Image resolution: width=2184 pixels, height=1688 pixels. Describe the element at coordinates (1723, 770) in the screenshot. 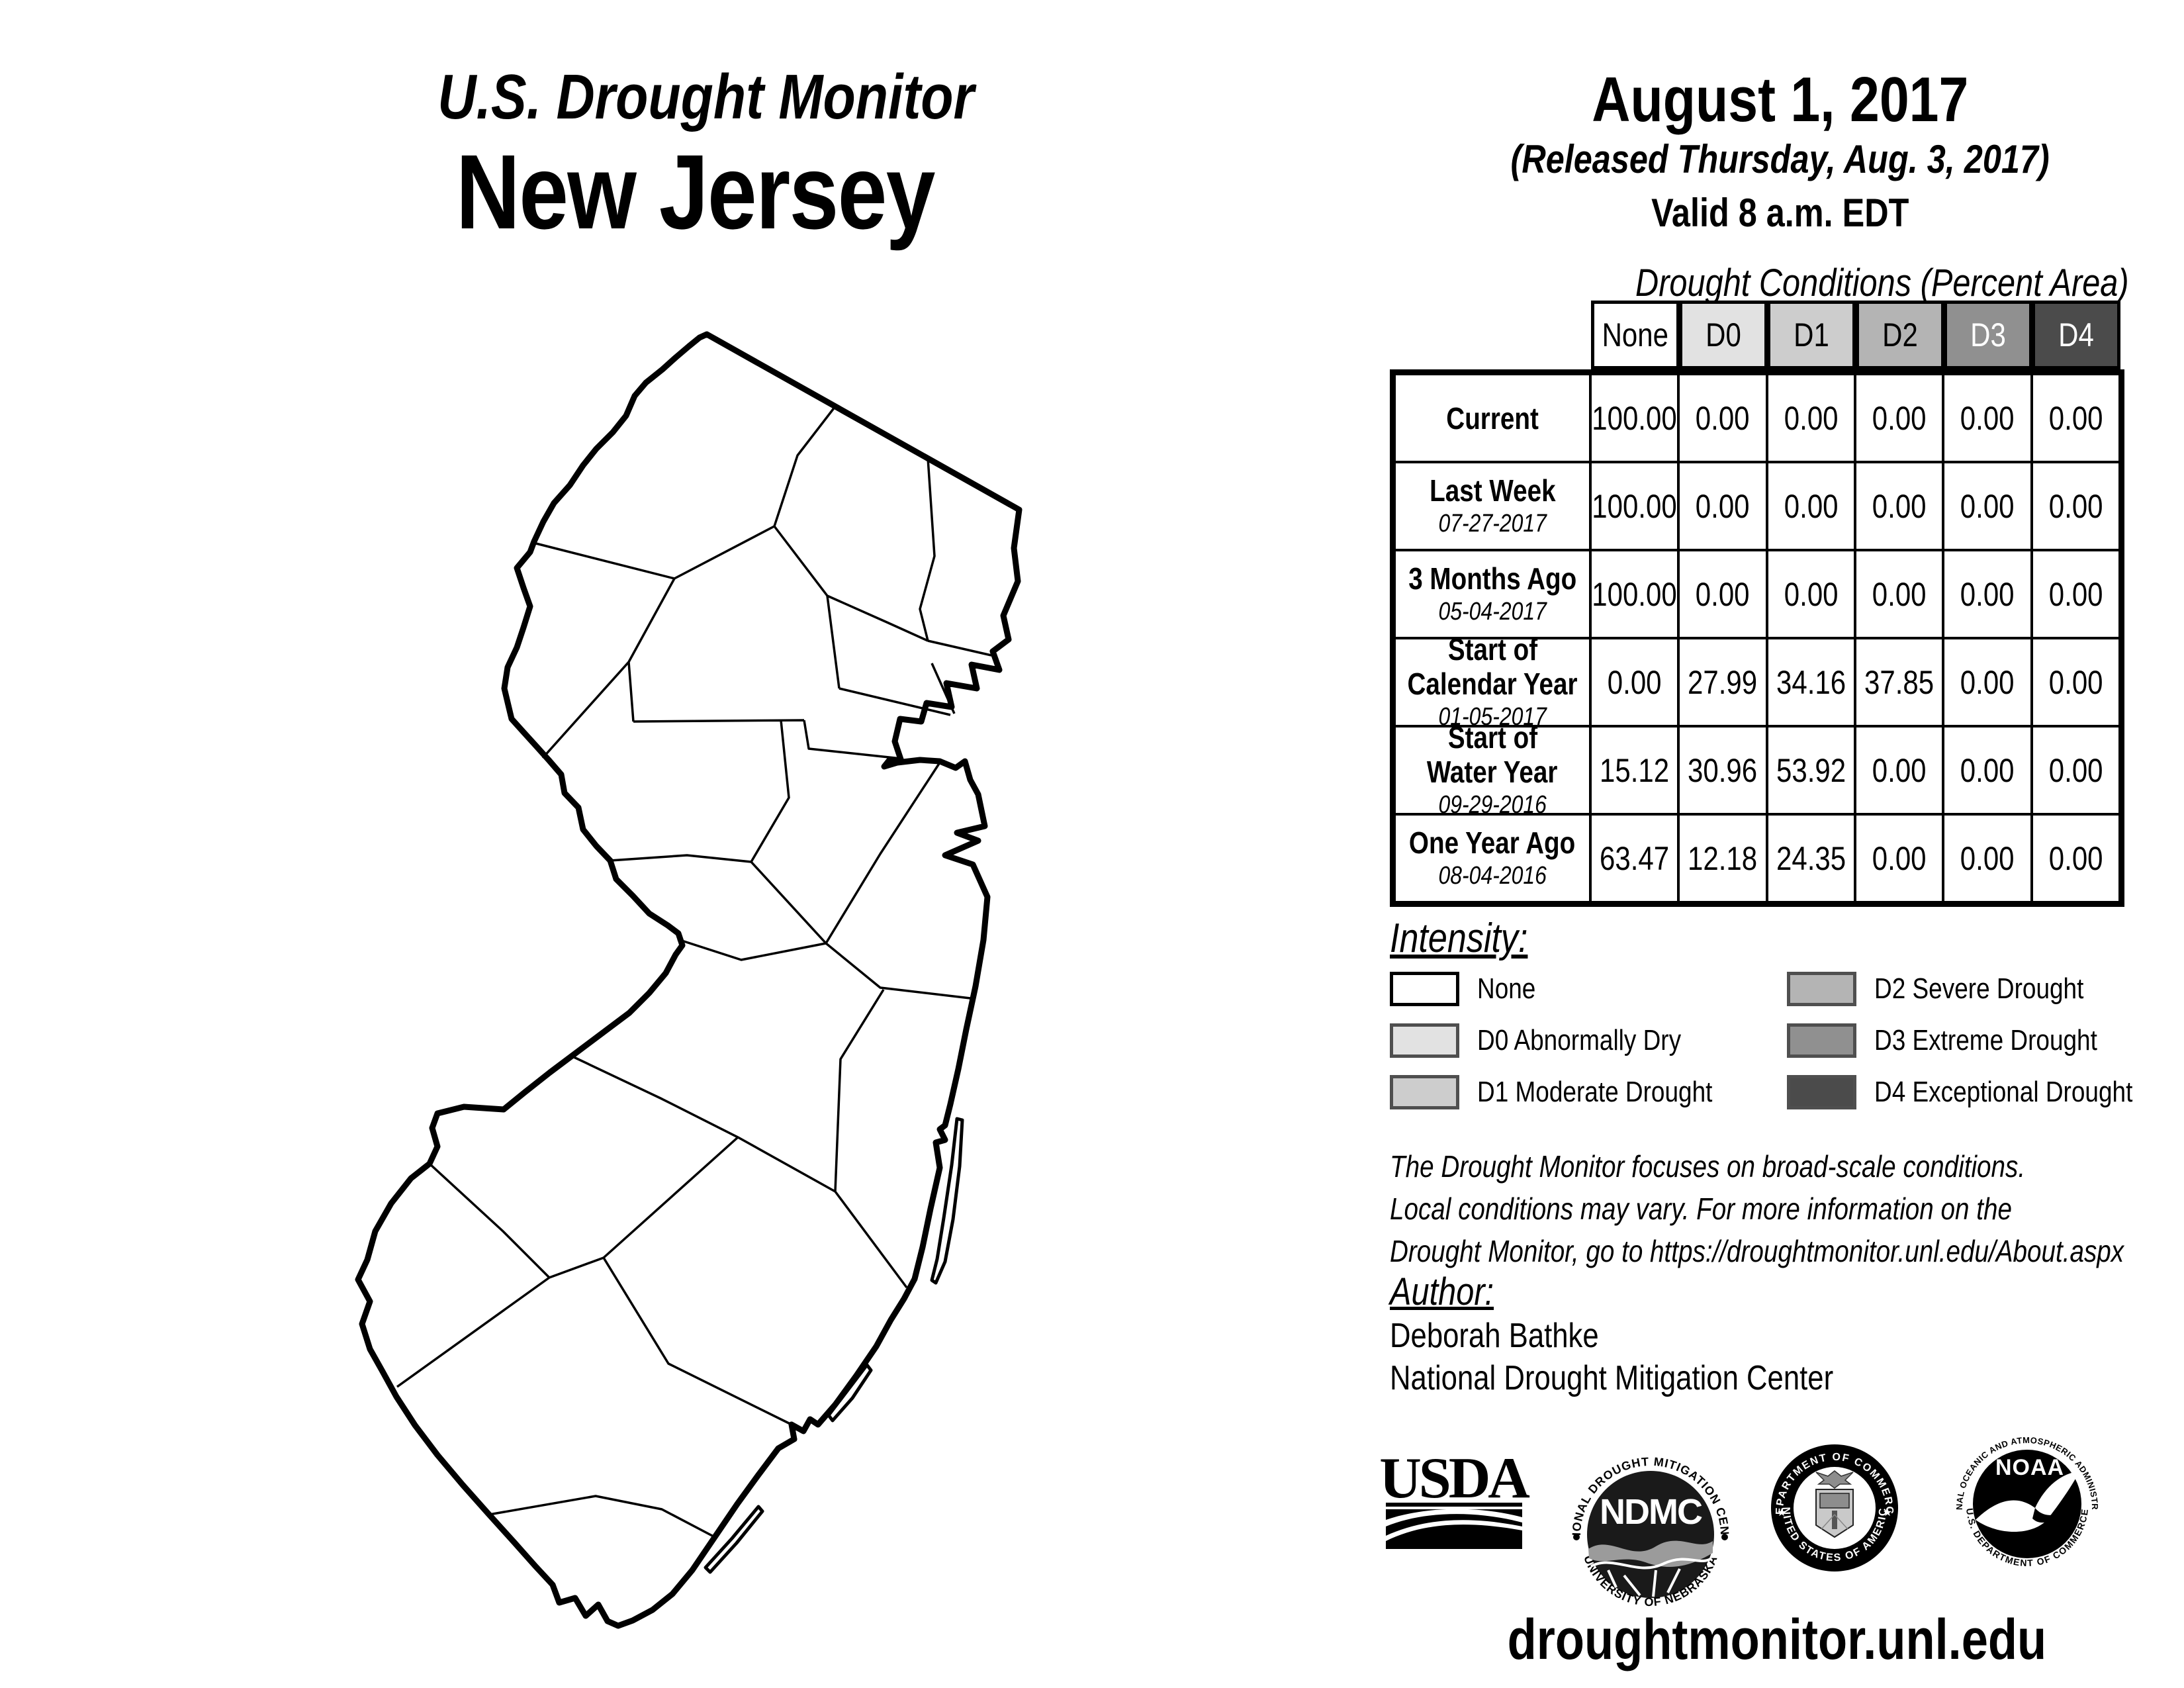

I see `table-value: 30.96` at that location.